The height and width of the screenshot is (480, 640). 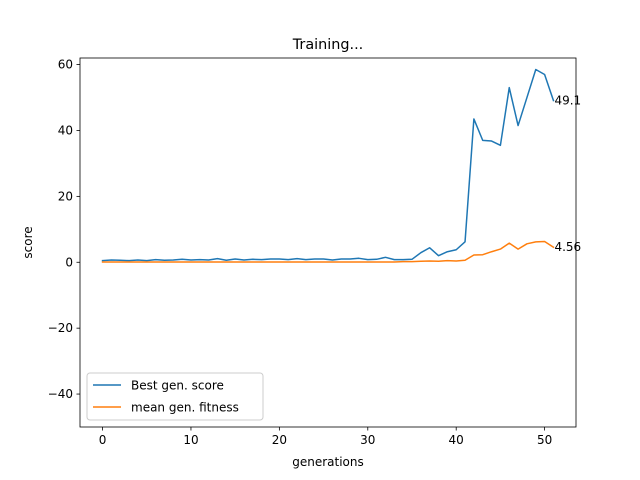 I want to click on legend: Best gen. score mean gen. fitness, so click(x=175, y=396).